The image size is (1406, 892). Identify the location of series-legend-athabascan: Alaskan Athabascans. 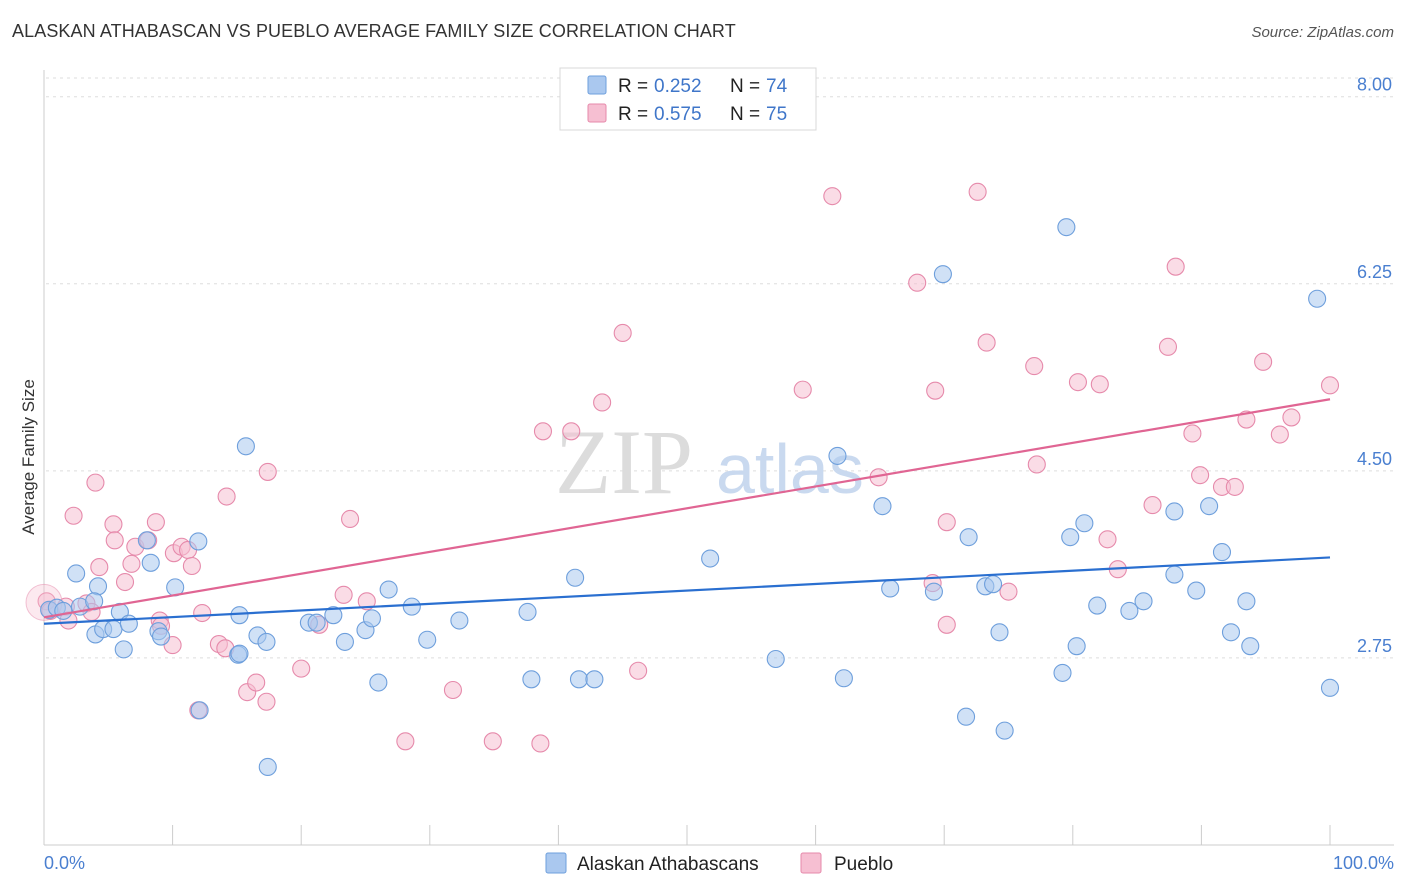
(668, 864).